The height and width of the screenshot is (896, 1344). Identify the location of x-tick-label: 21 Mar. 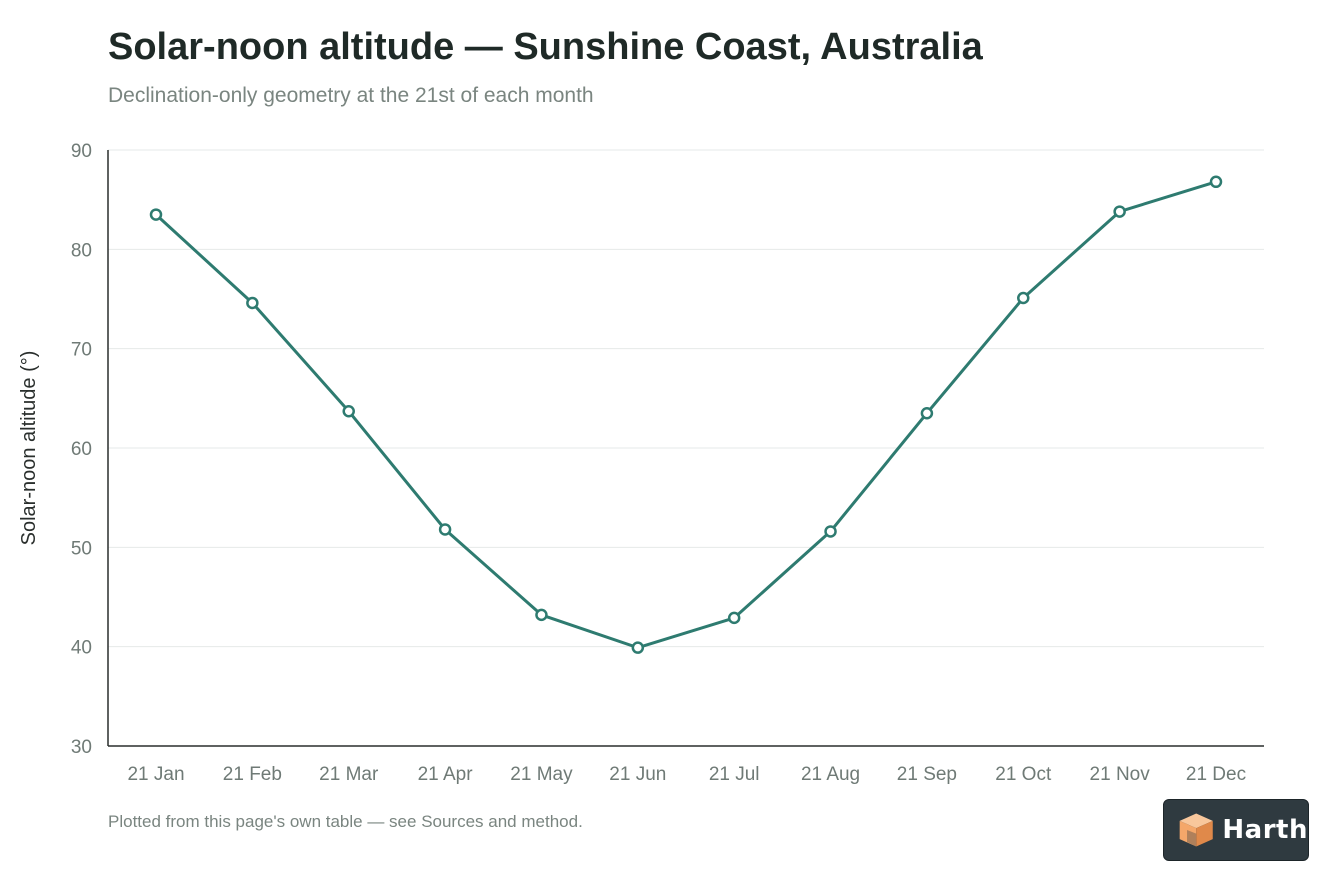
(349, 774).